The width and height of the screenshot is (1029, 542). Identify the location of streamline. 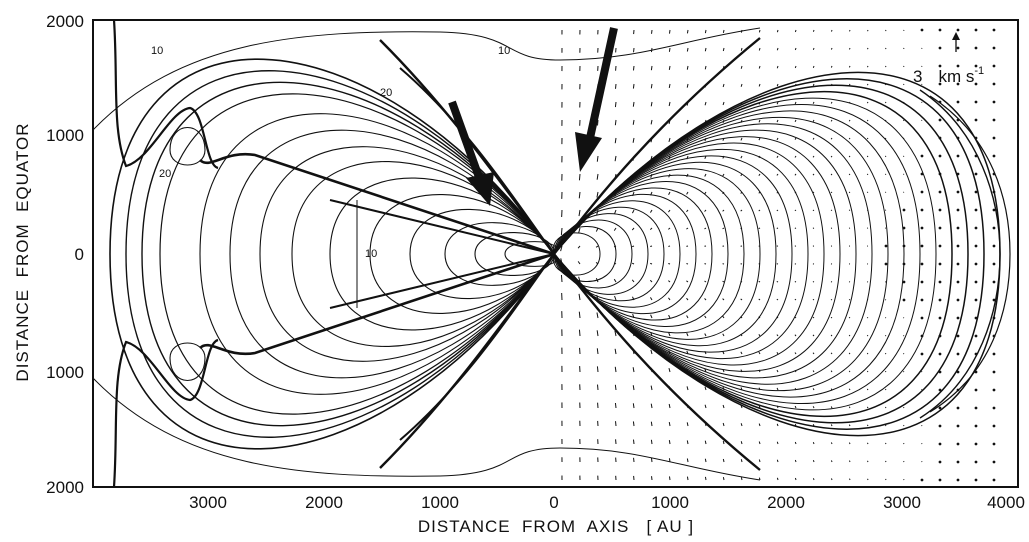
(477, 347).